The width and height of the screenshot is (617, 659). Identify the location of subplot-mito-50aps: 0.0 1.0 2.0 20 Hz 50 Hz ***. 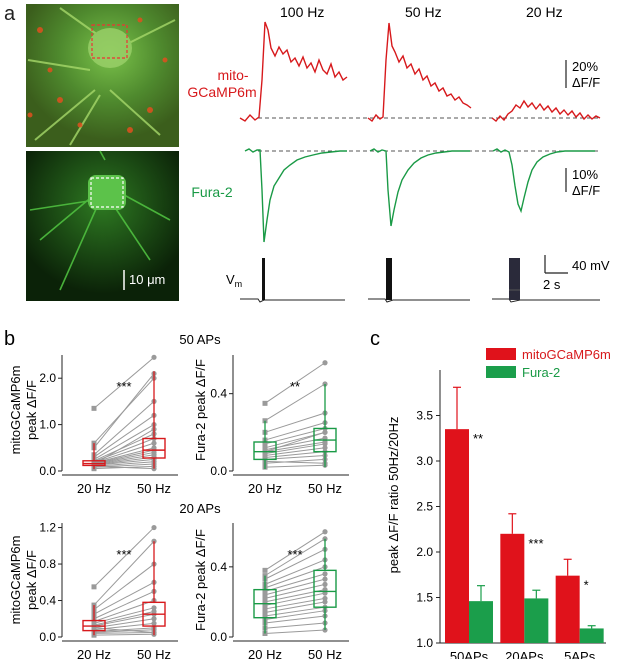
(108, 425).